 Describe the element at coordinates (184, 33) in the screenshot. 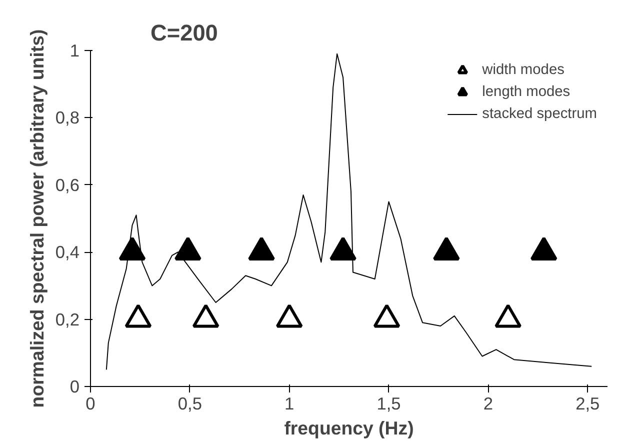

I see `chart-title: C=200` at that location.